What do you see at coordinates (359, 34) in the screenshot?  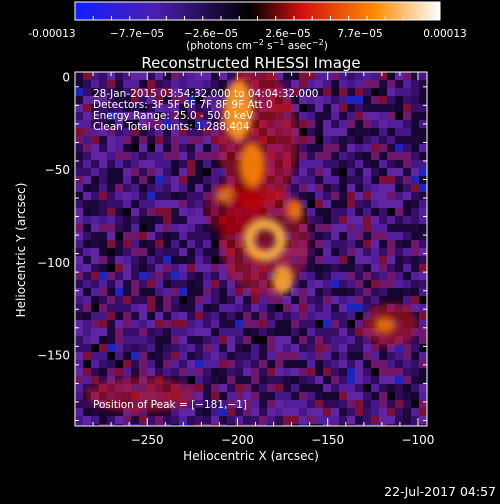 I see `colorbar-tick-label: 7.7e−05` at bounding box center [359, 34].